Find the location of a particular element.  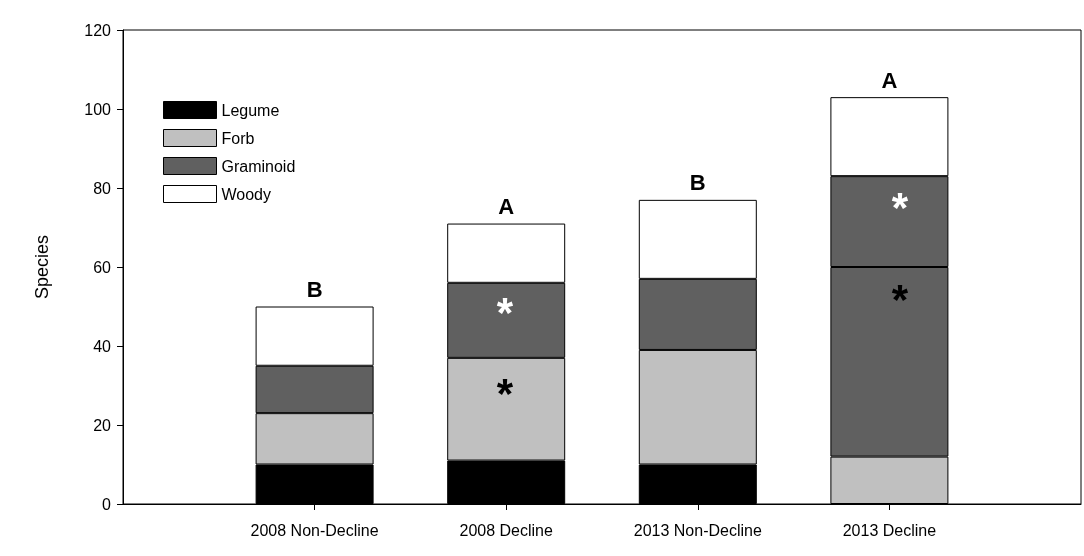

legend-label: Forb is located at coordinates (238, 138).